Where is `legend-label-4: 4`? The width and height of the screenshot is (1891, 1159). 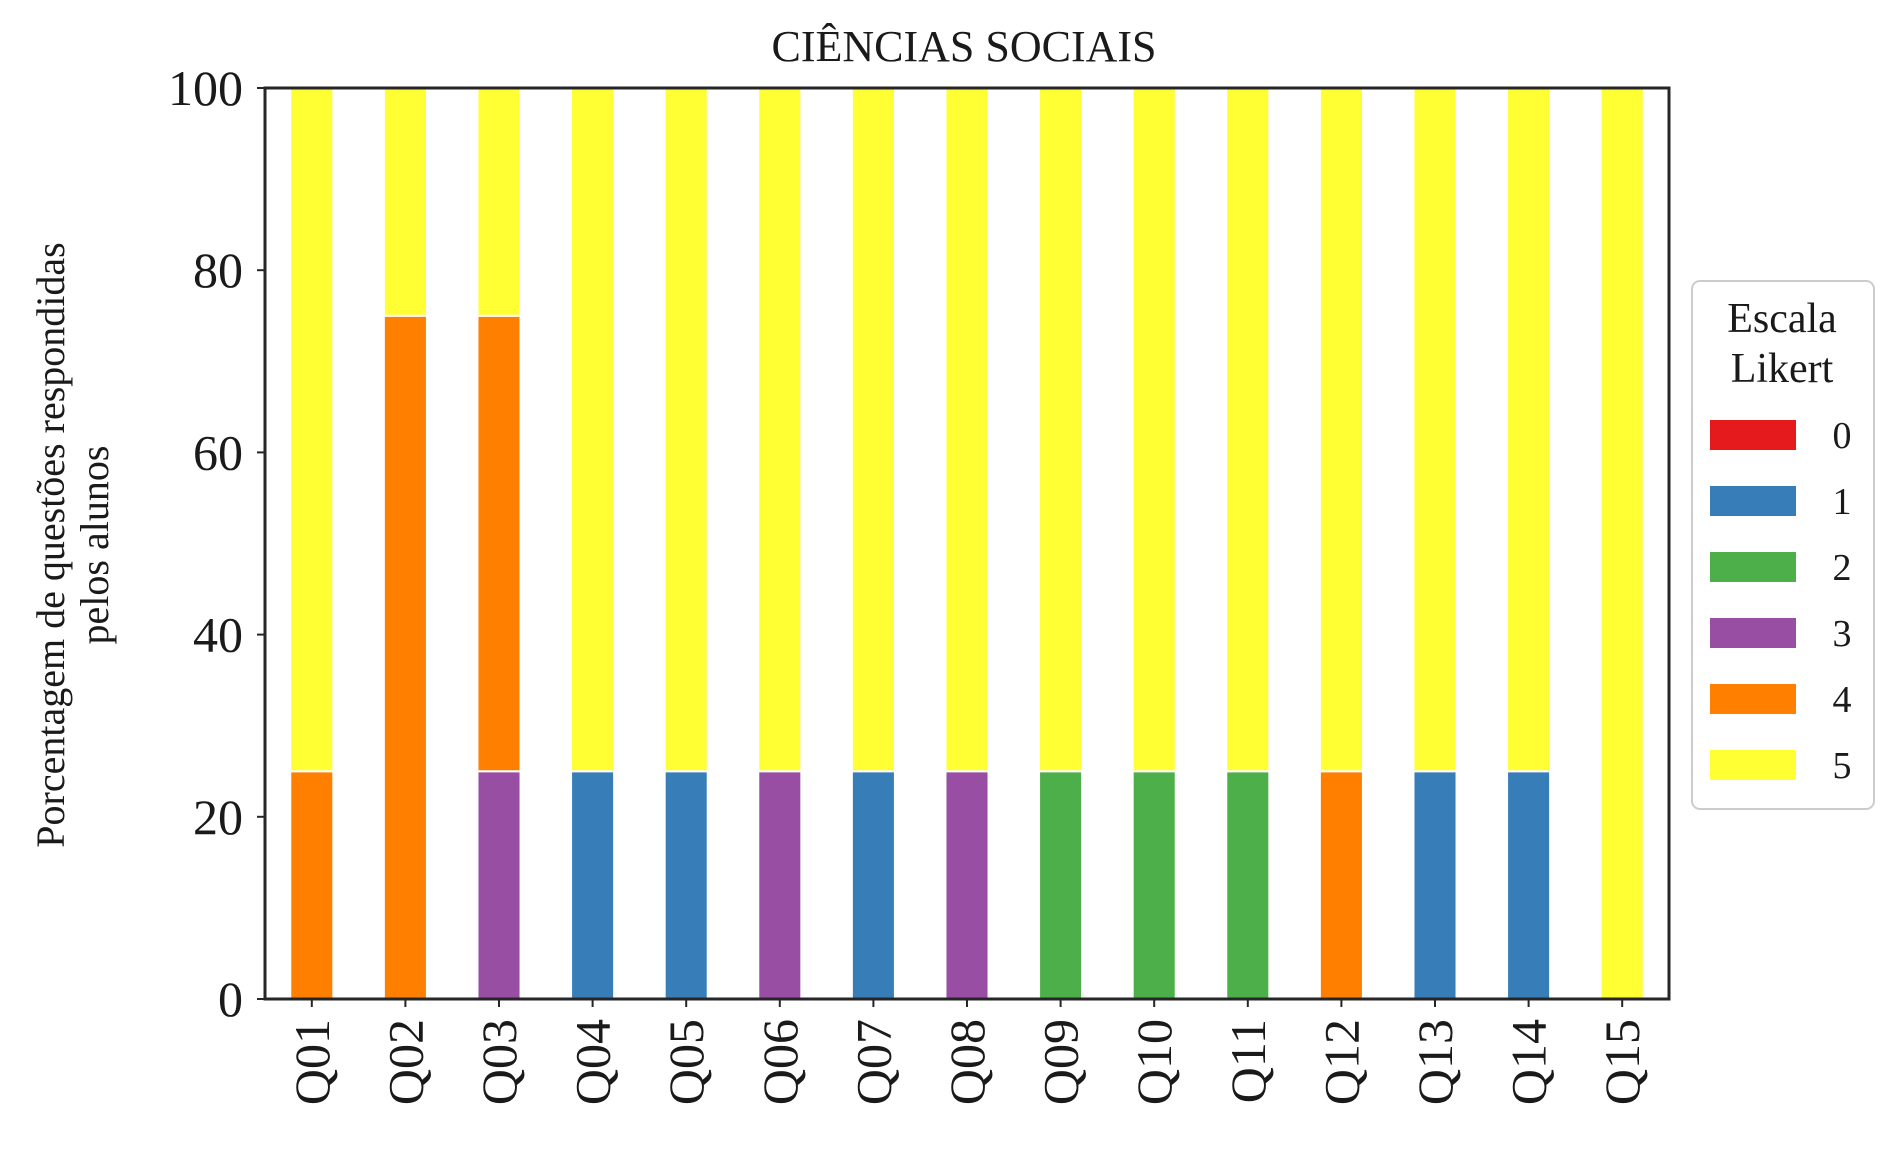
legend-label-4: 4 is located at coordinates (1842, 700).